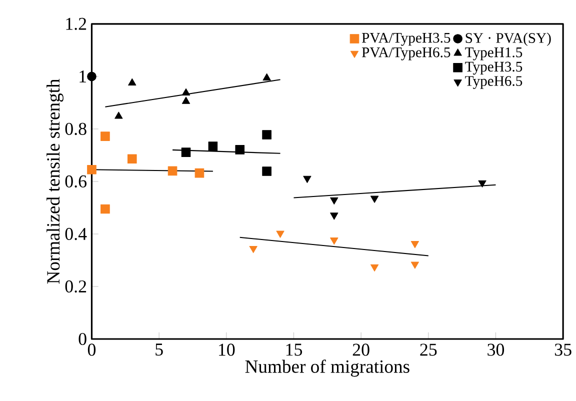 The width and height of the screenshot is (576, 401). What do you see at coordinates (159, 350) in the screenshot?
I see `x-tick-label: 5` at bounding box center [159, 350].